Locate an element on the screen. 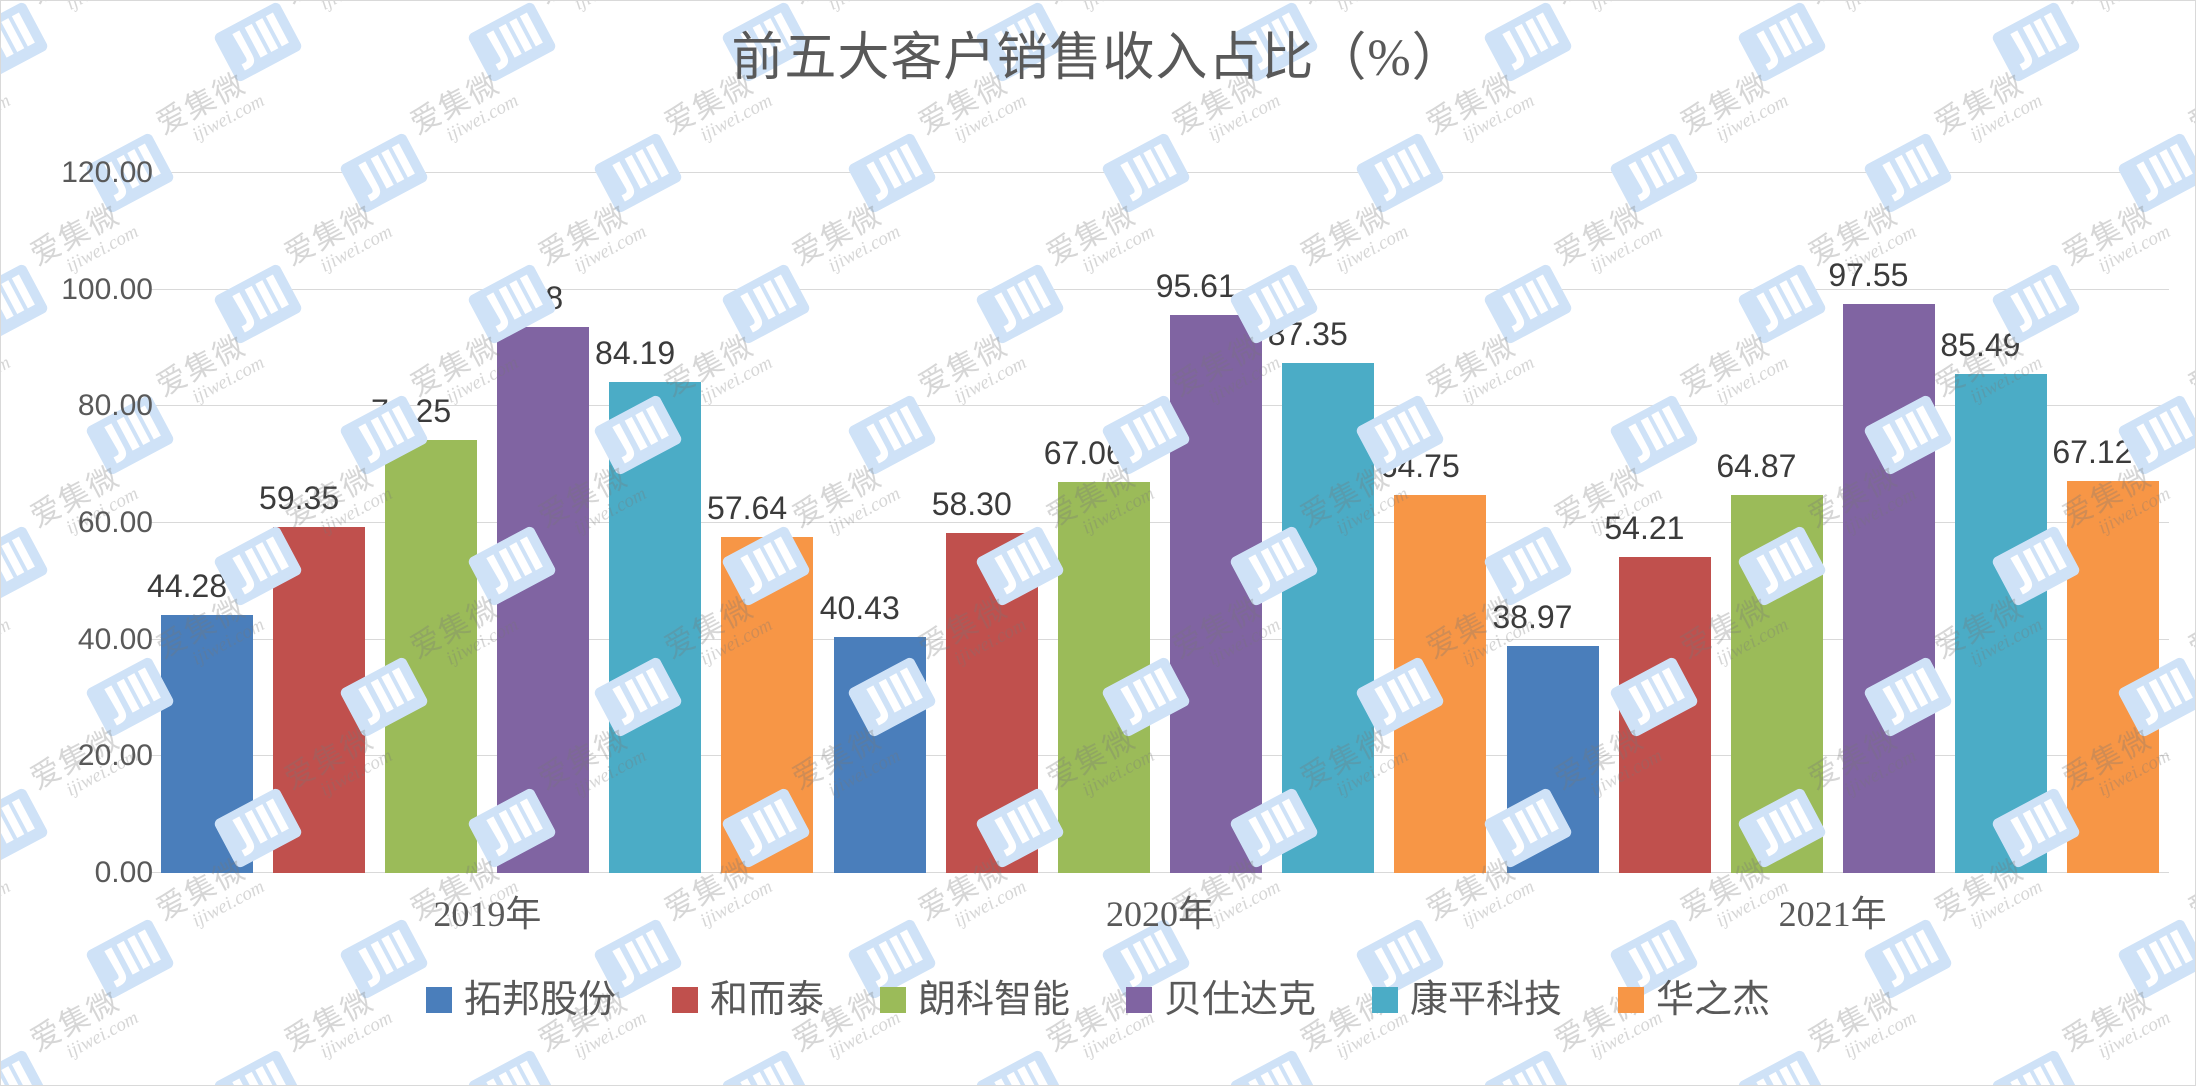 The height and width of the screenshot is (1086, 2196). legend-item: 华之杰 is located at coordinates (1694, 1000).